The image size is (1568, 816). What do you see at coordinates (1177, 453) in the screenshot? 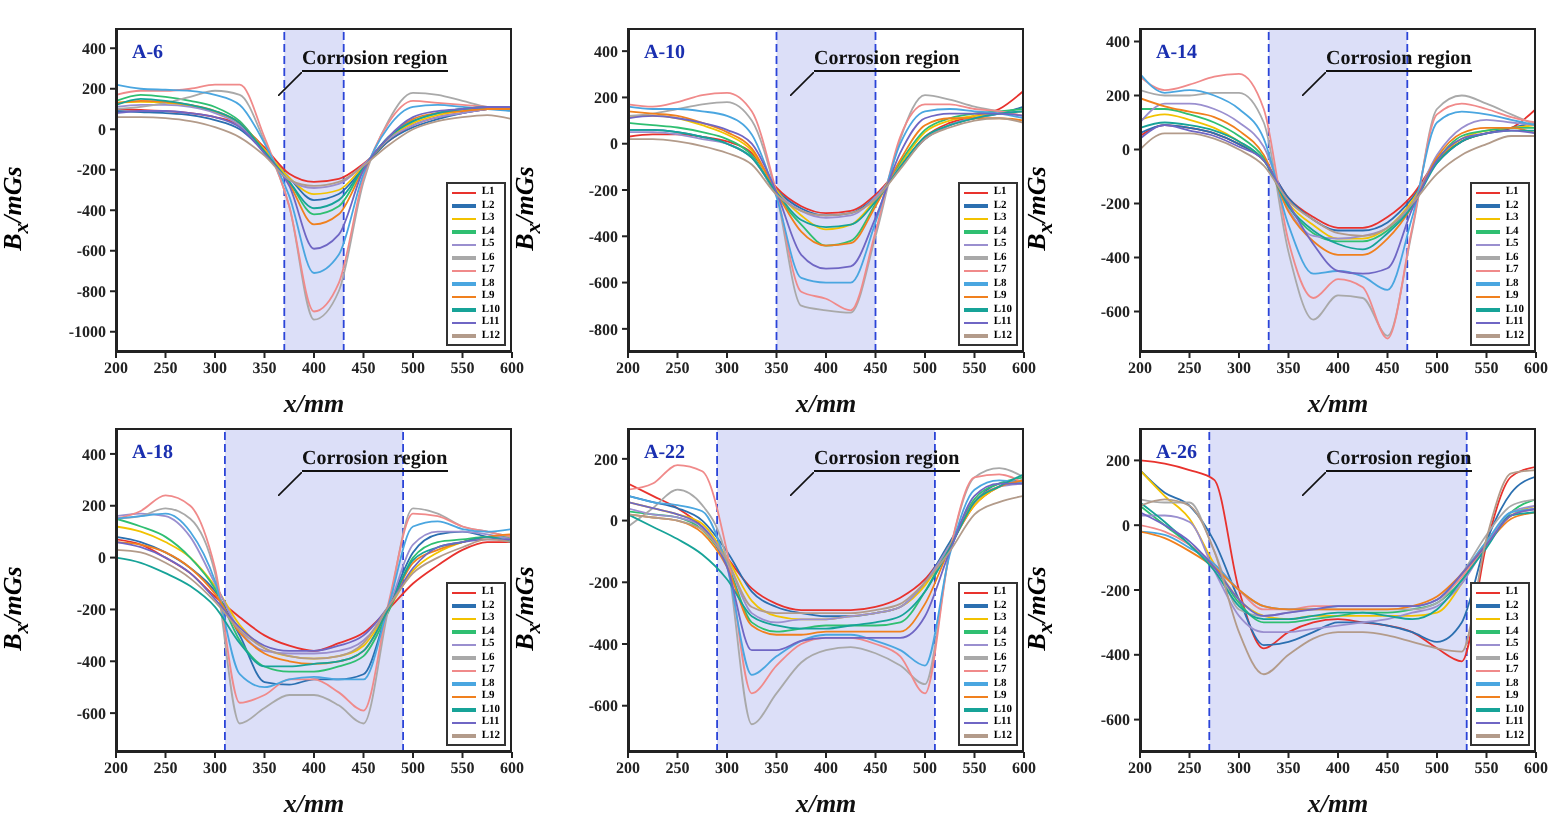
I see `text: A-26` at bounding box center [1177, 453].